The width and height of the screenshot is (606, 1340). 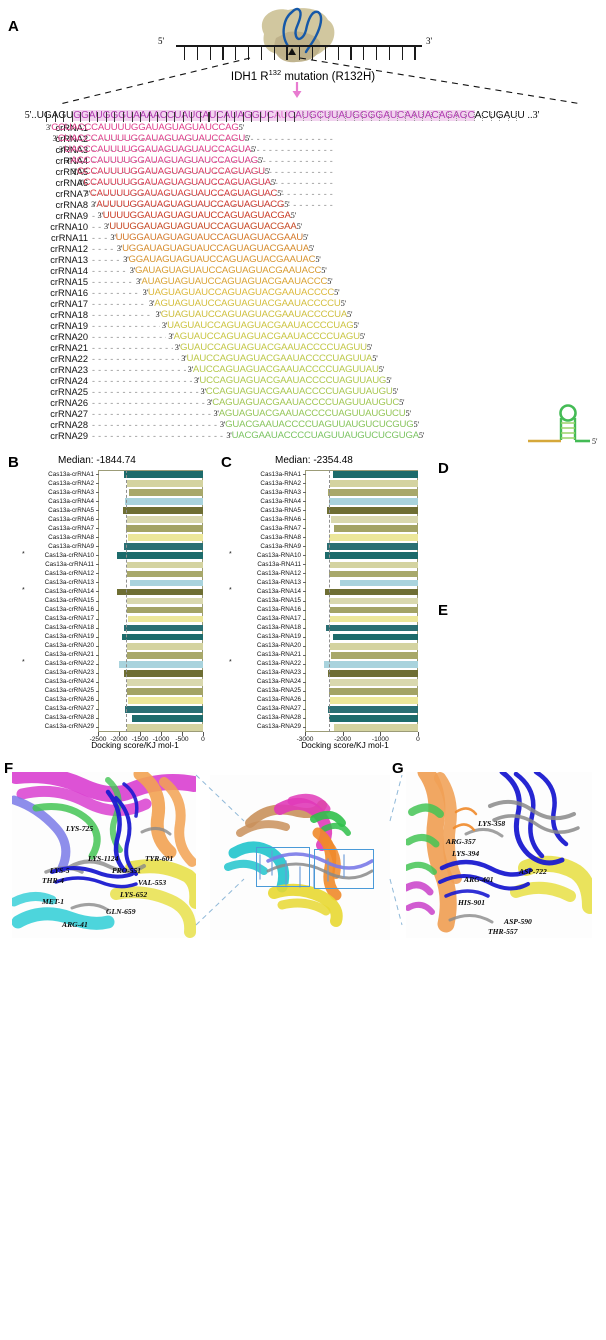 I want to click on category-label: Cas13a-RNA15, so click(x=278, y=600).